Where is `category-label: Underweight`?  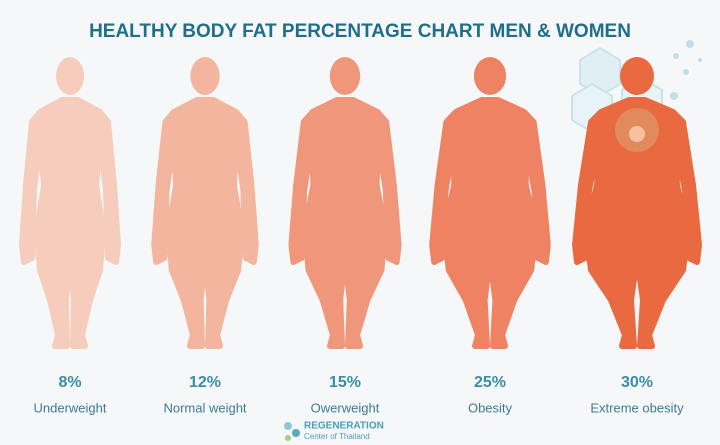 category-label: Underweight is located at coordinates (70, 407).